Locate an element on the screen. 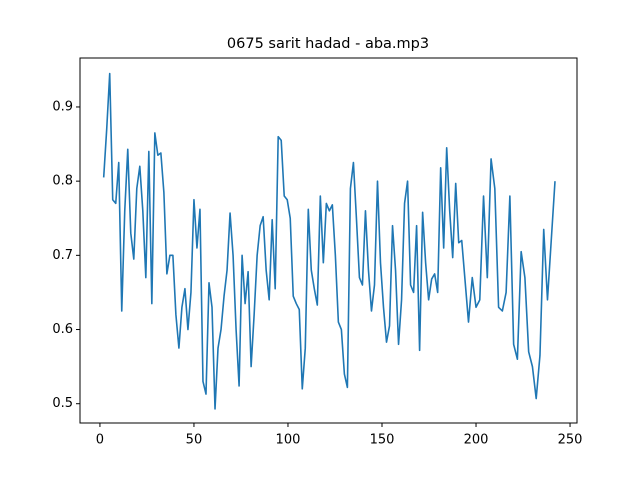 This screenshot has height=484, width=640. y-tick-label: 0.8 is located at coordinates (62, 181).